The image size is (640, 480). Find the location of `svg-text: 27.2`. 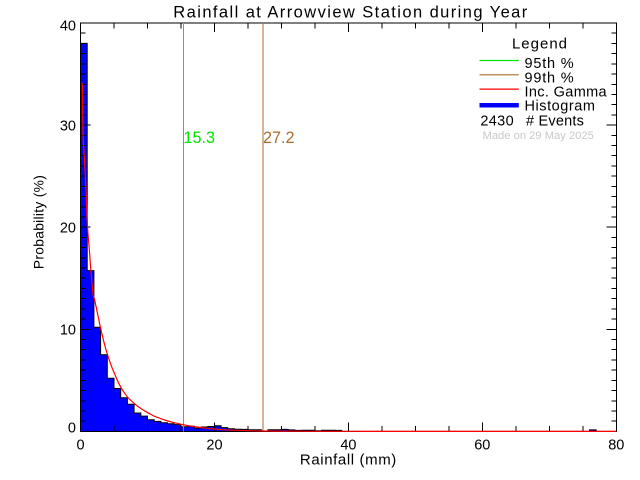

svg-text: 27.2 is located at coordinates (279, 138).